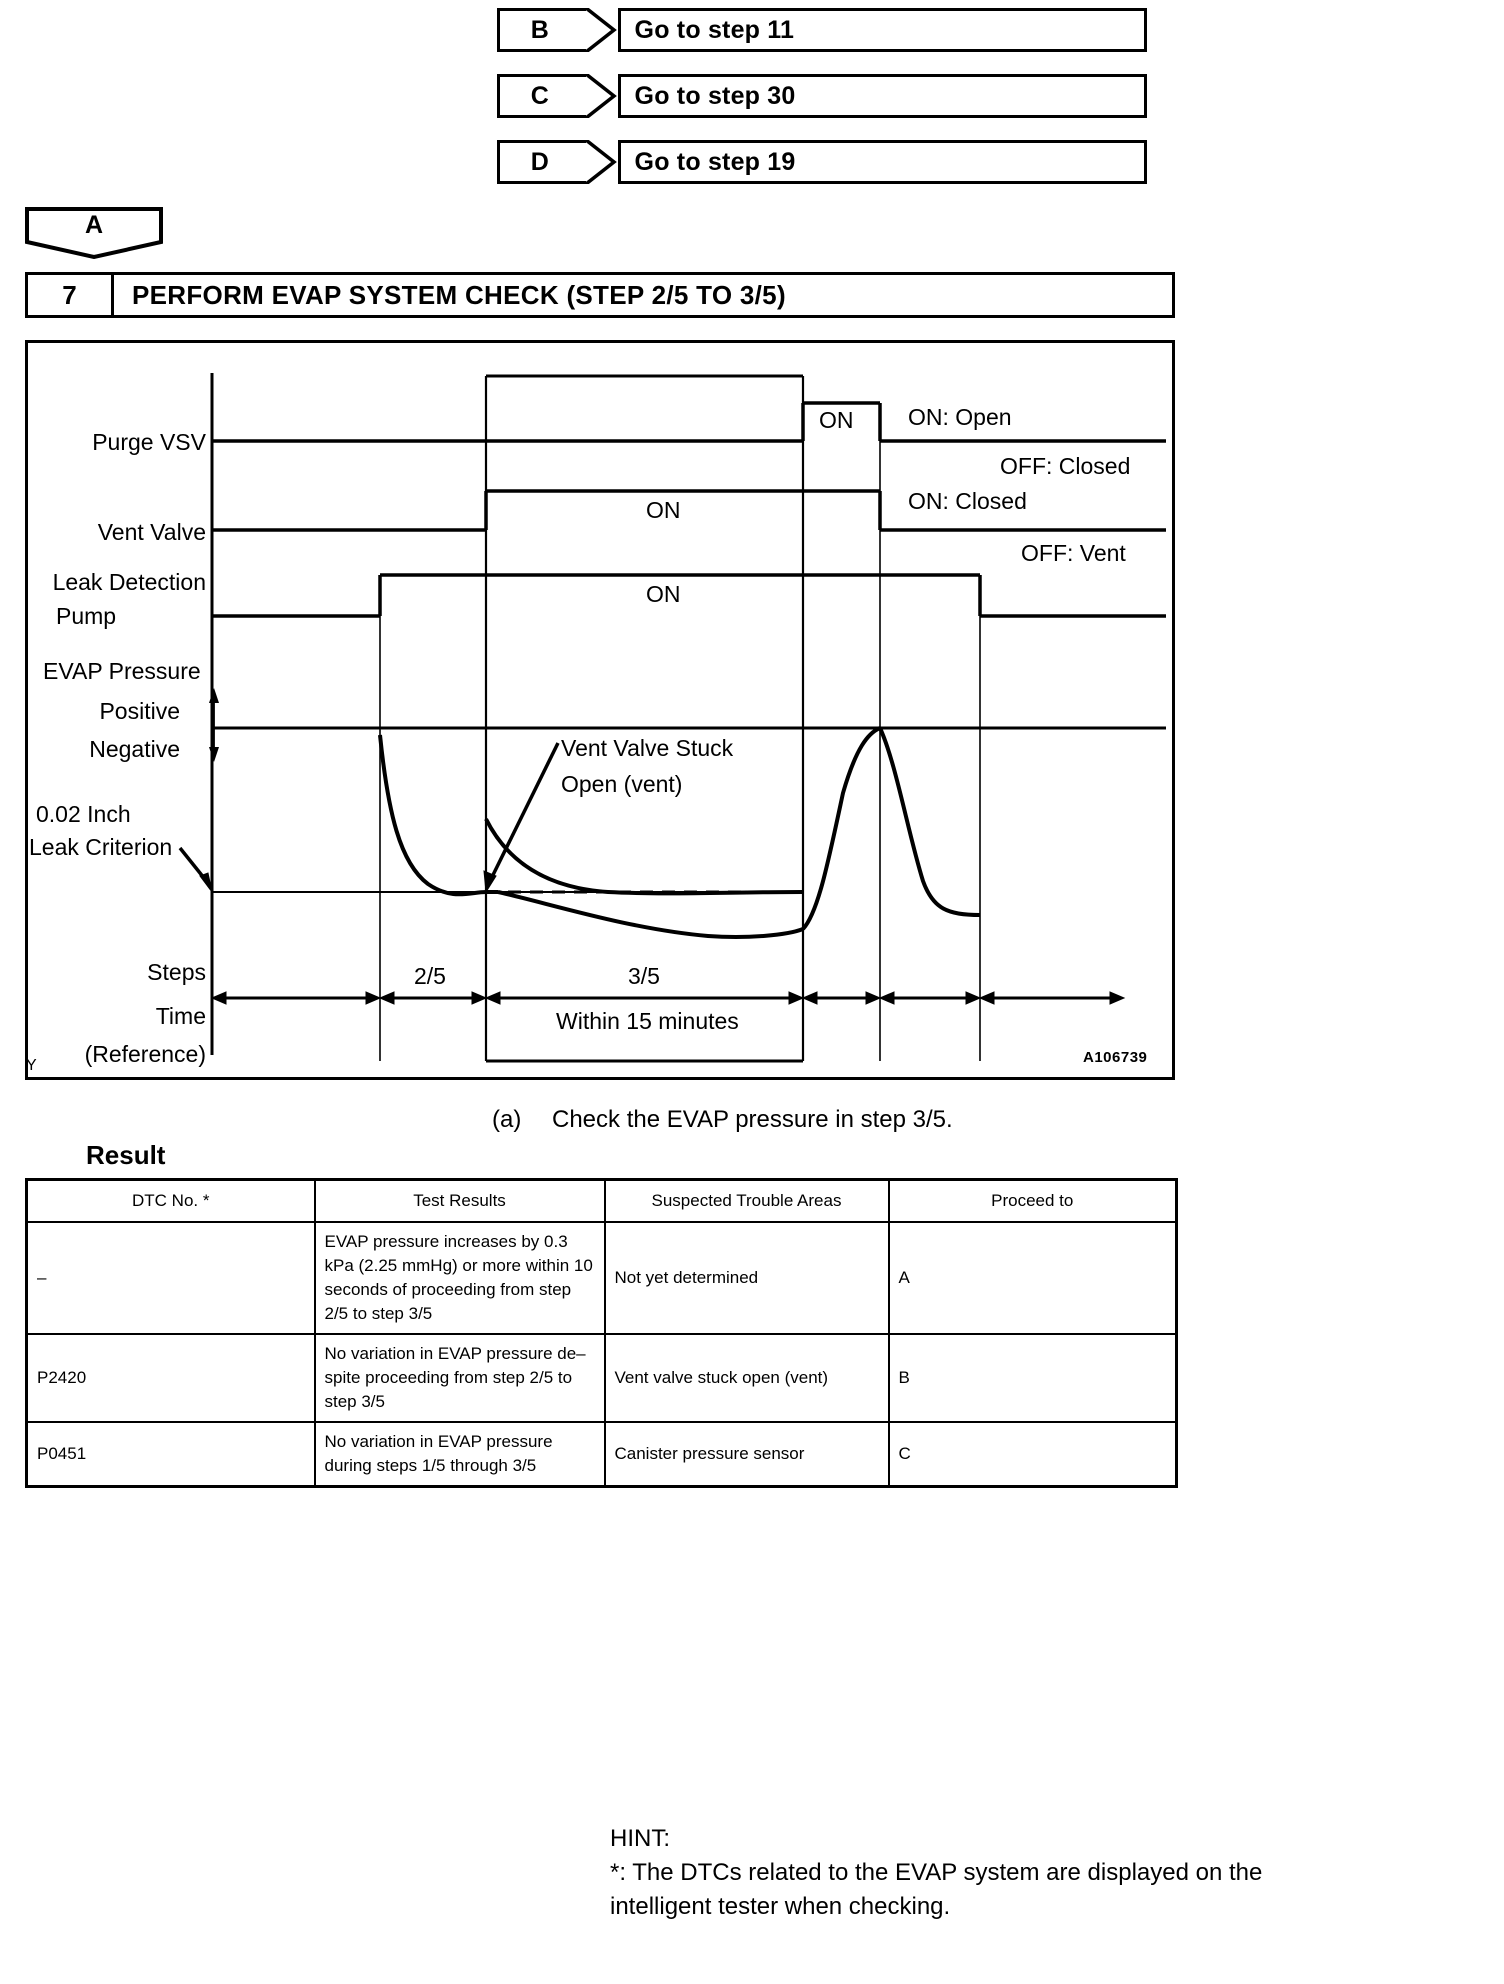 The height and width of the screenshot is (1984, 1504). Describe the element at coordinates (967, 501) in the screenshot. I see `legend-on-closed: ON: Closed` at that location.